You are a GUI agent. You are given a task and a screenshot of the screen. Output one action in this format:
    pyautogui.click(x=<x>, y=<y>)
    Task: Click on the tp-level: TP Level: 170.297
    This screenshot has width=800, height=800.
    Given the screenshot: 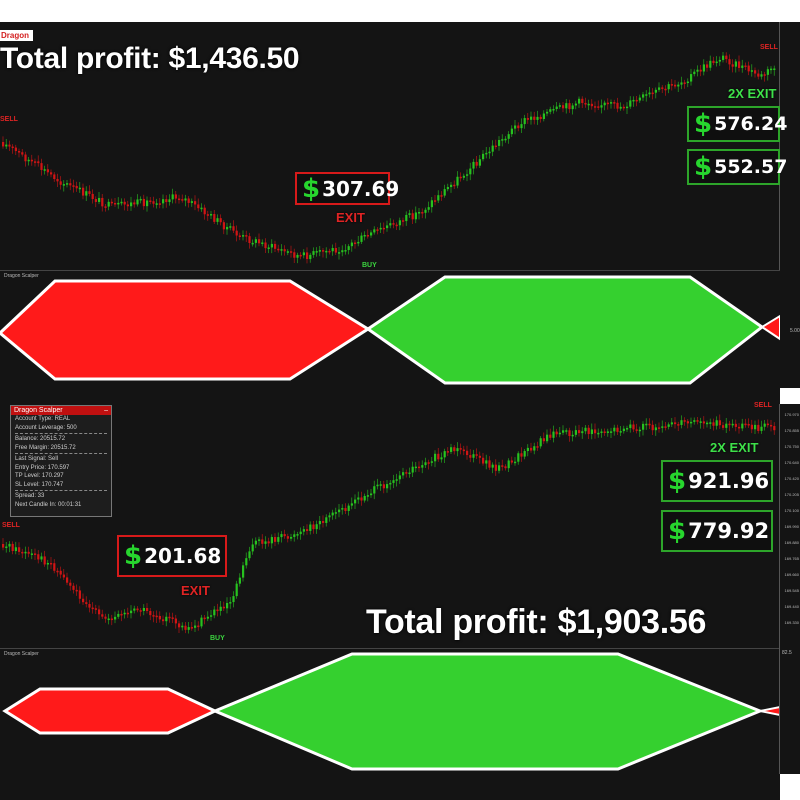 What is the action you would take?
    pyautogui.click(x=39, y=476)
    